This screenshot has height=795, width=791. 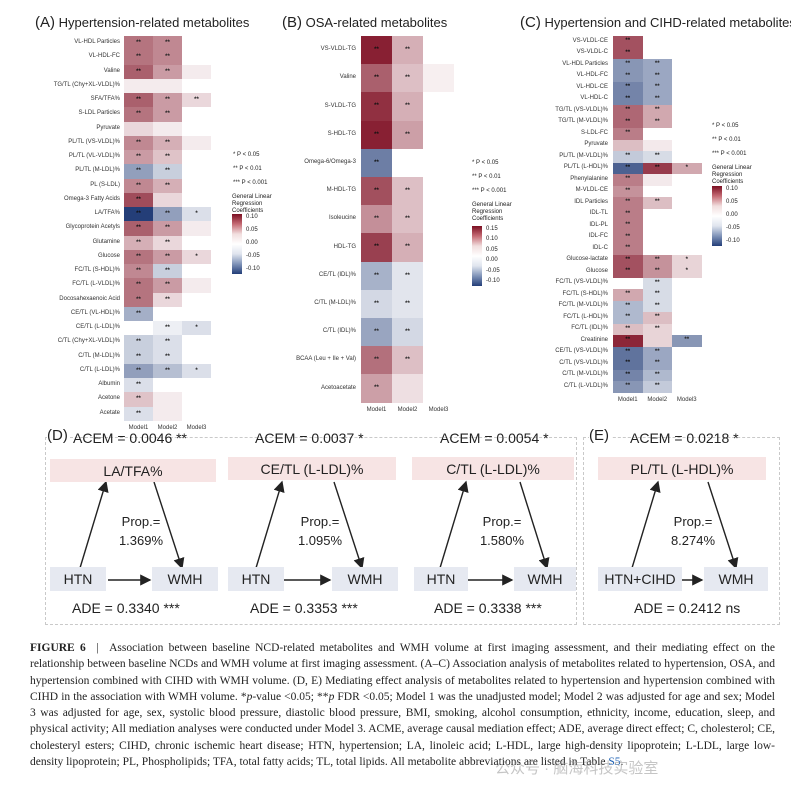 What do you see at coordinates (545, 579) in the screenshot?
I see `outcome-box-3: WMH` at bounding box center [545, 579].